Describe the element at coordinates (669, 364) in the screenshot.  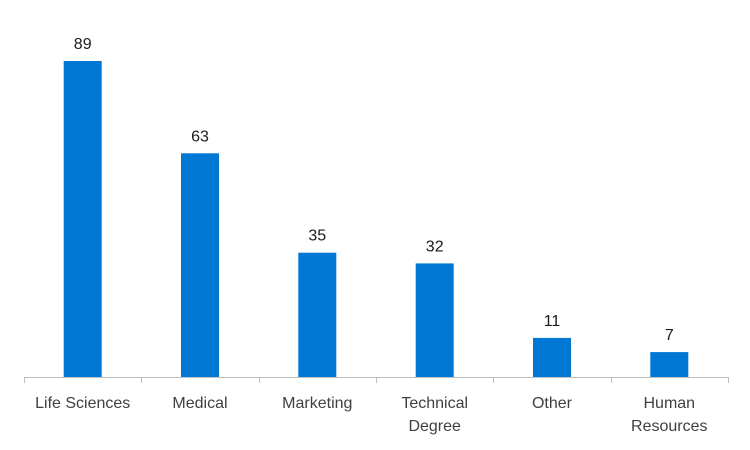
I see `bar-human-resources` at that location.